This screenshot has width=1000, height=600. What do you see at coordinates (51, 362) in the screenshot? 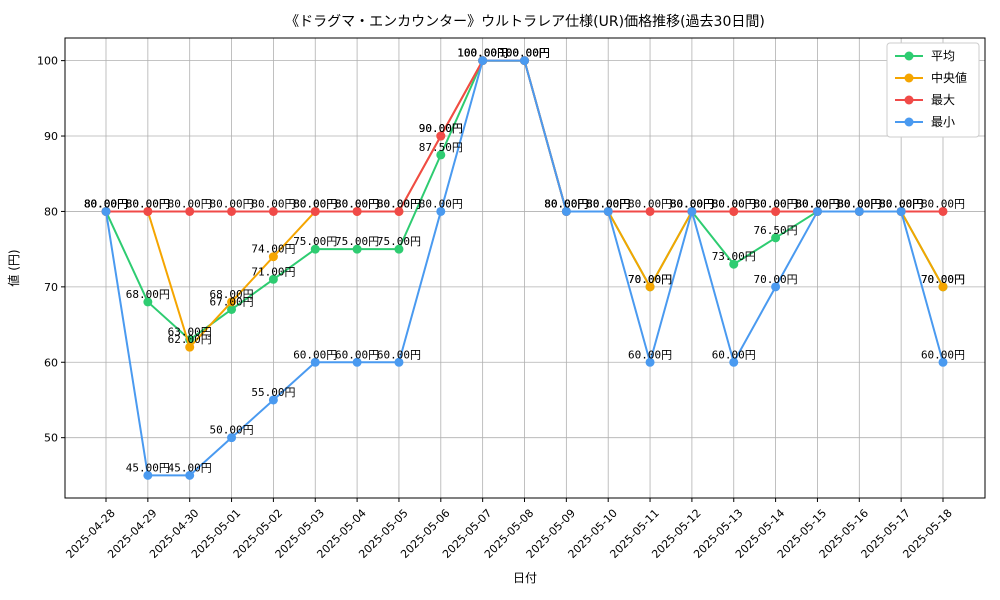
I see `y-tick-label: 60` at bounding box center [51, 362].